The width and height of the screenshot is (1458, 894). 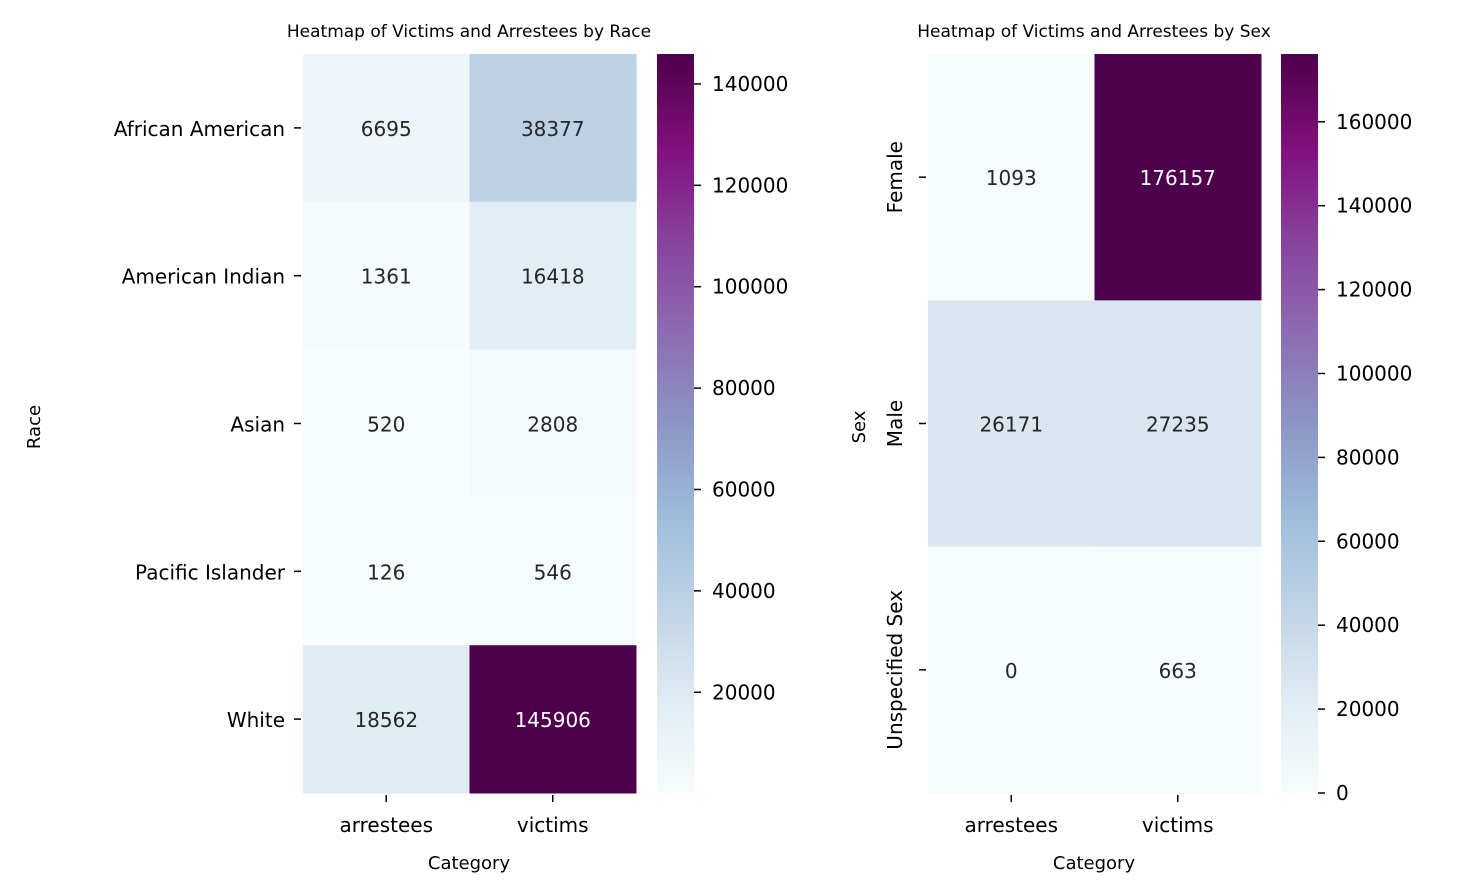 What do you see at coordinates (469, 32) in the screenshot?
I see `heatmap-race-title: Heatmap of Victims and Arrestees by Race` at bounding box center [469, 32].